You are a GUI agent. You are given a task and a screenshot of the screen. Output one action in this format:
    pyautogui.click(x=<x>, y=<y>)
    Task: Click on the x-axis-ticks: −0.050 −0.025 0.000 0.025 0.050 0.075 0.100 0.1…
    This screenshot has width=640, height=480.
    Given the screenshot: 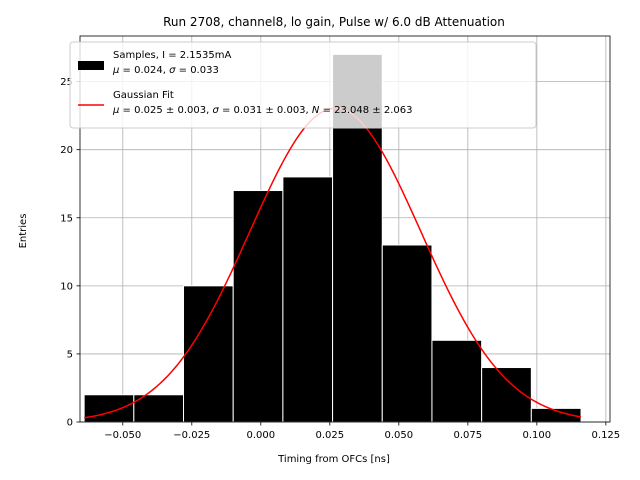 What is the action you would take?
    pyautogui.click(x=362, y=431)
    